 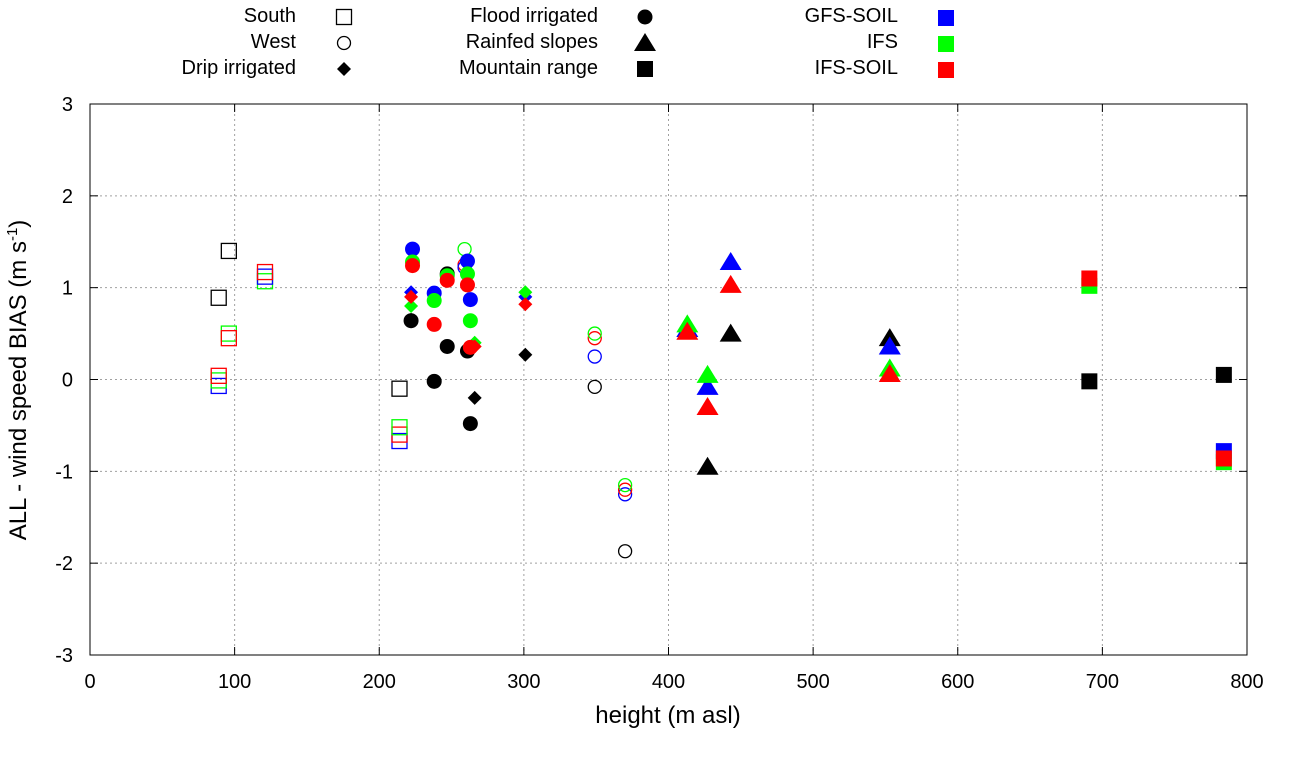 I want to click on series-rainfed-slopes, so click(x=788, y=363).